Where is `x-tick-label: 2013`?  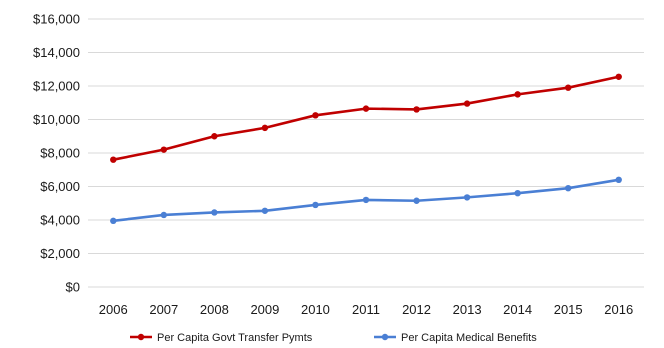 x-tick-label: 2013 is located at coordinates (467, 309).